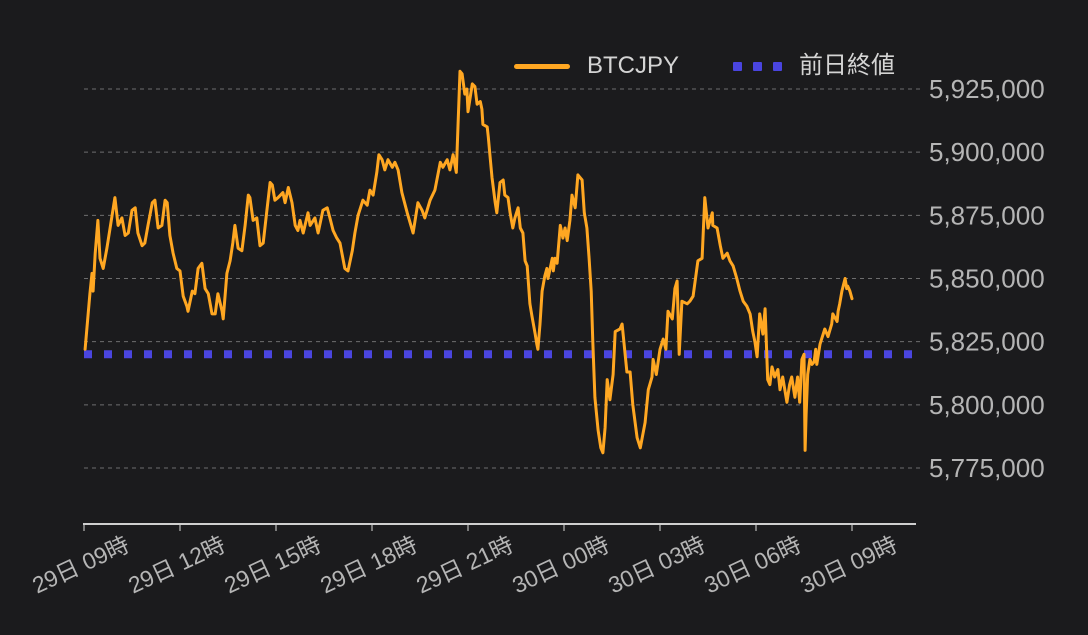 This screenshot has height=635, width=1088. What do you see at coordinates (80, 564) in the screenshot?
I see `x-axis-label: 29日 09時` at bounding box center [80, 564].